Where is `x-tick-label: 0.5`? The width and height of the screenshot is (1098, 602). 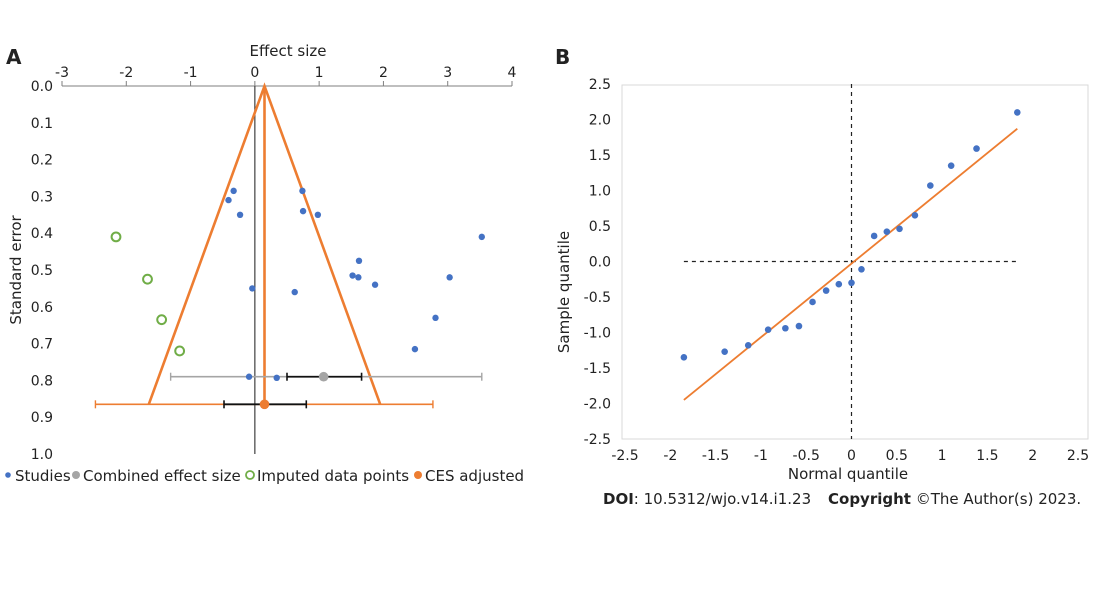
x-tick-label: 0.5 is located at coordinates (897, 456).